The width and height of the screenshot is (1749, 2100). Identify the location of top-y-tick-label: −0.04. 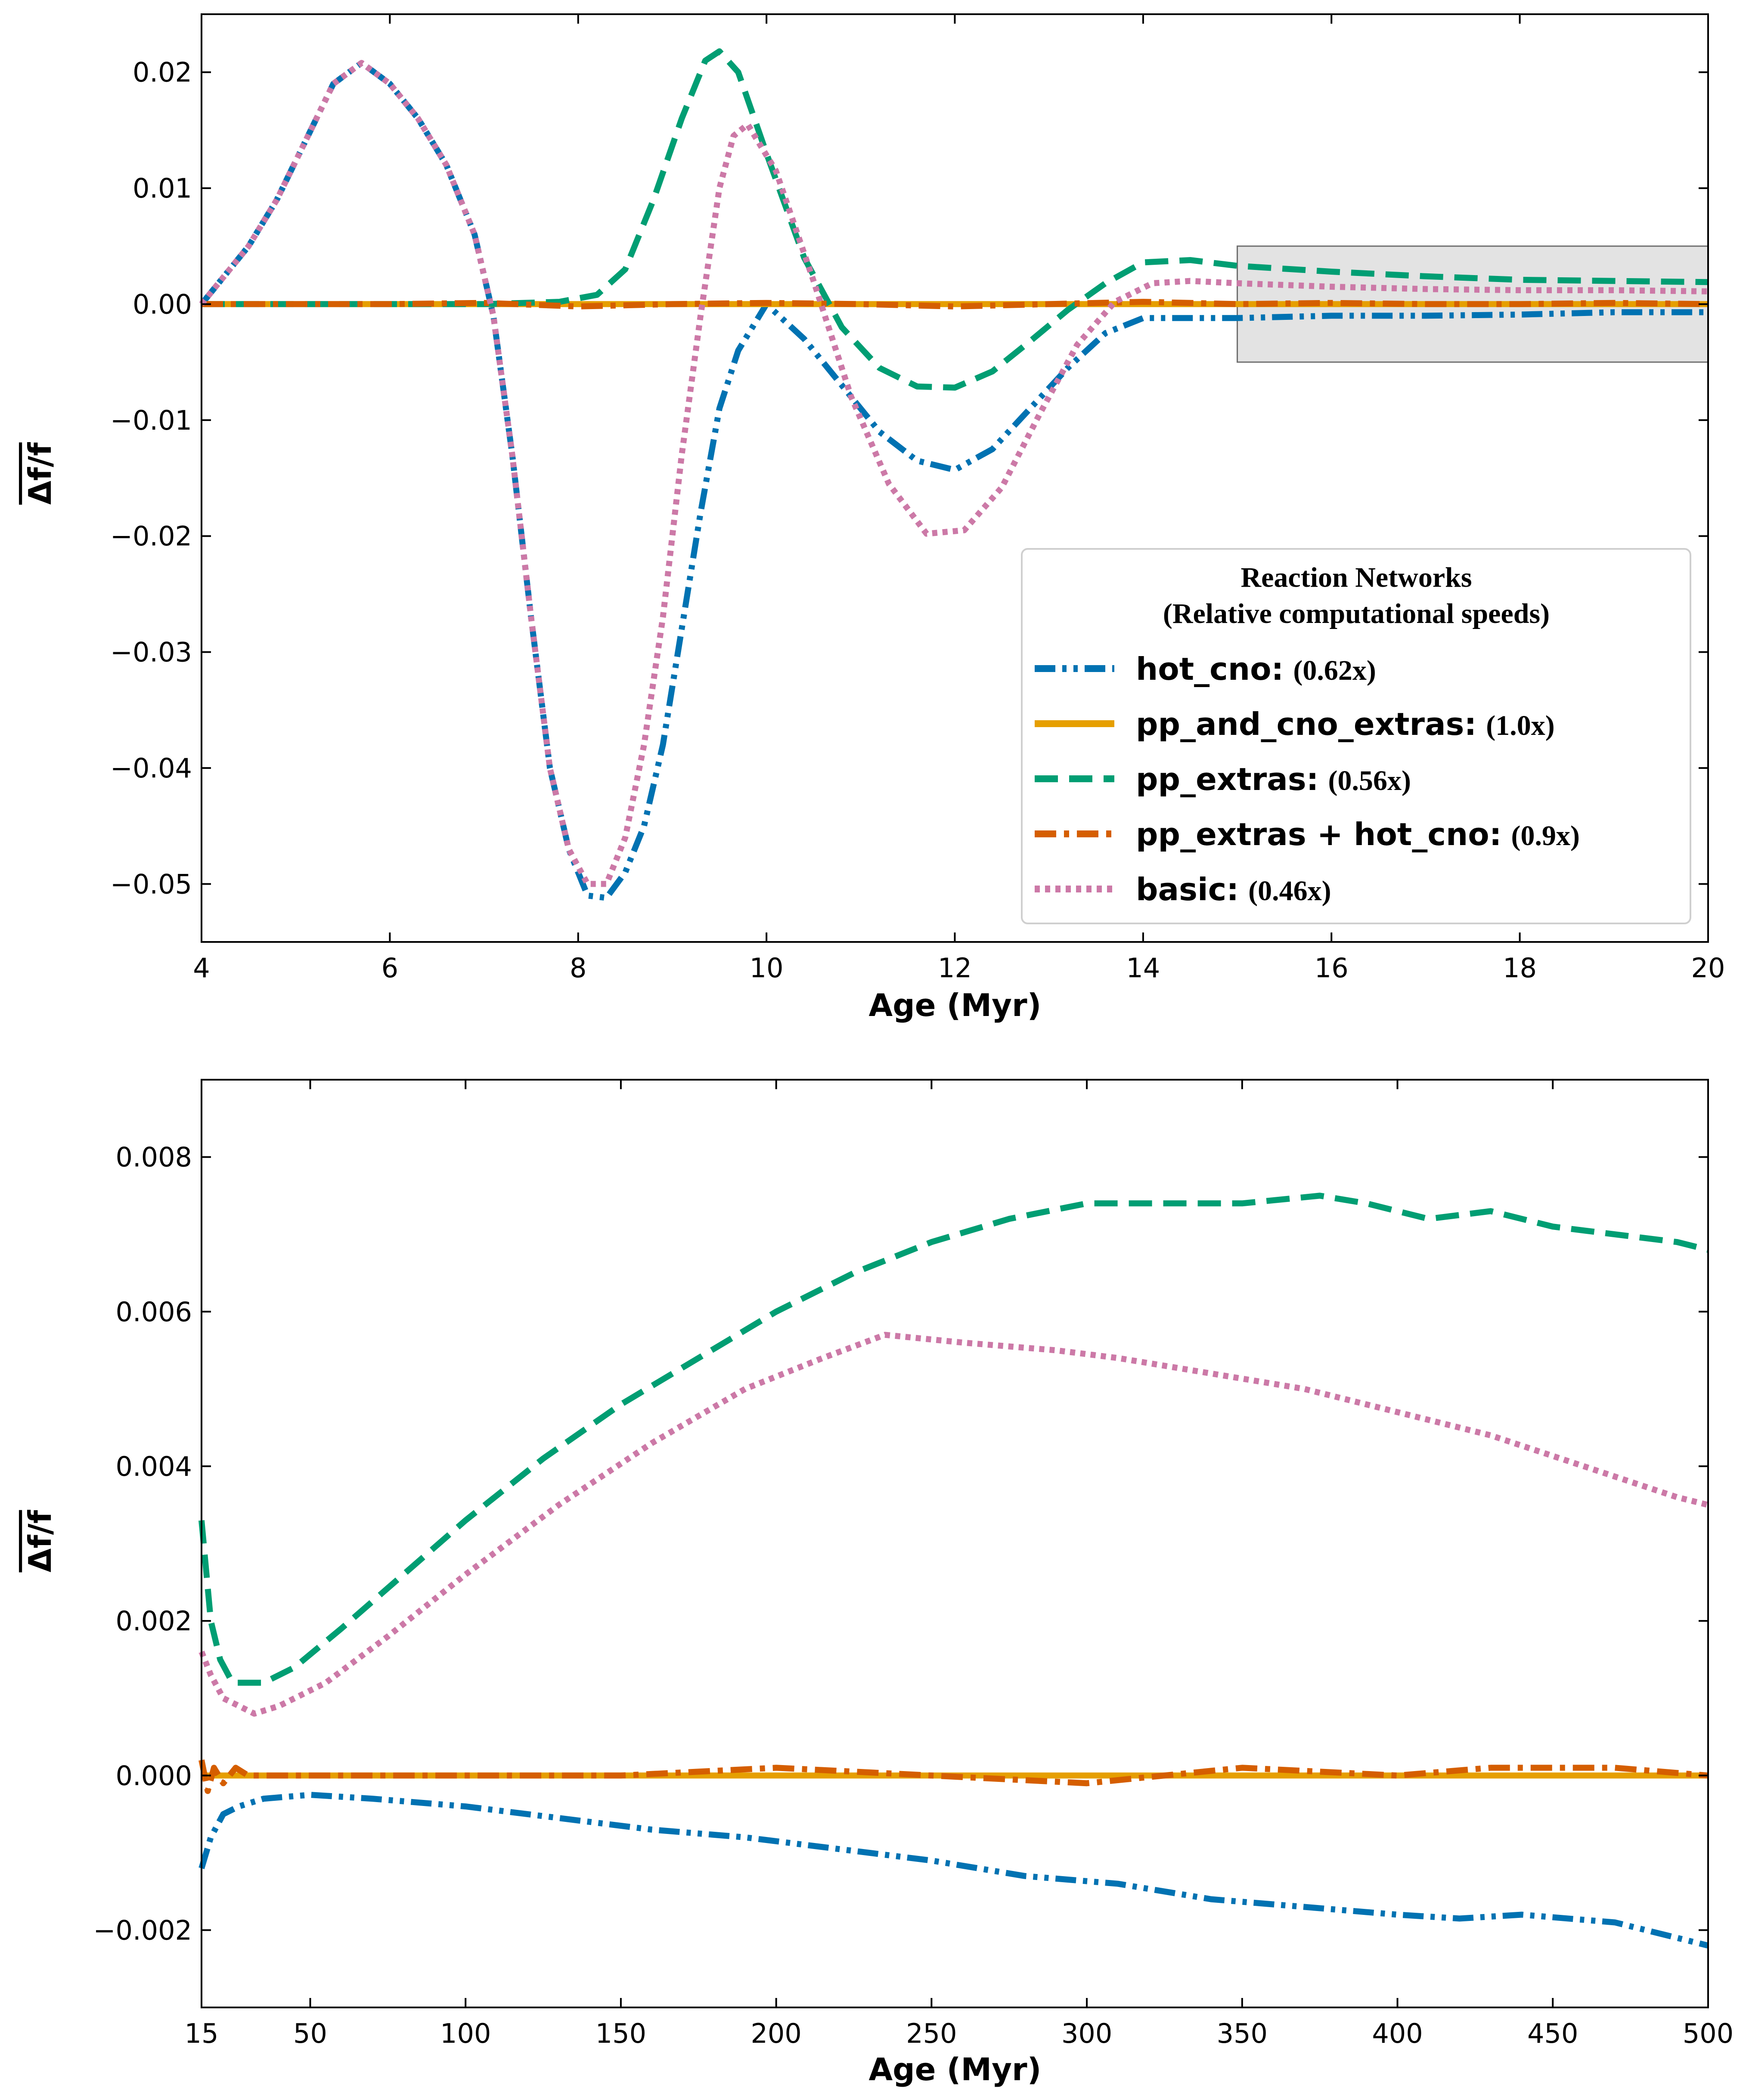
(151, 768).